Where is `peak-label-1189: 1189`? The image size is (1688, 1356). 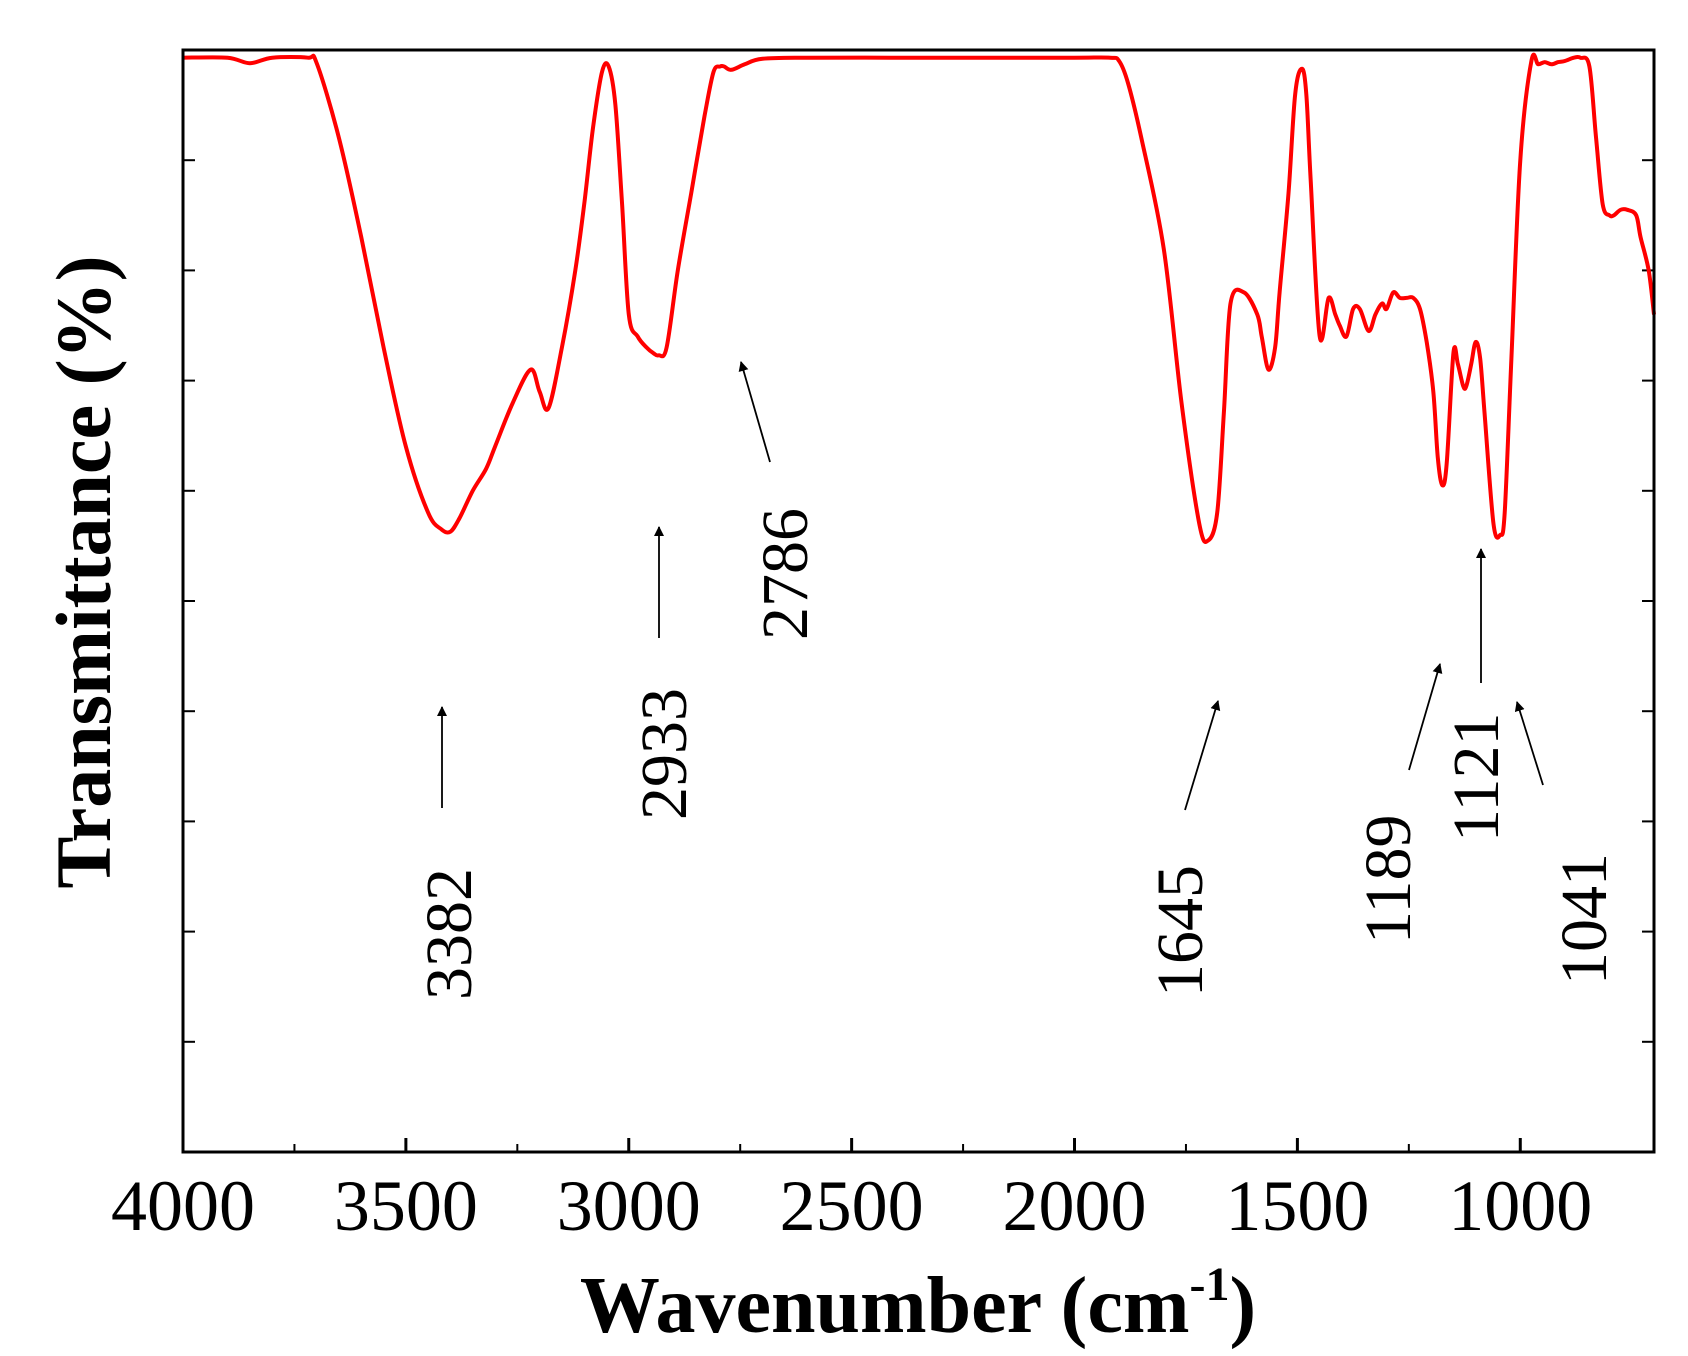
peak-label-1189: 1189 is located at coordinates (1388, 879).